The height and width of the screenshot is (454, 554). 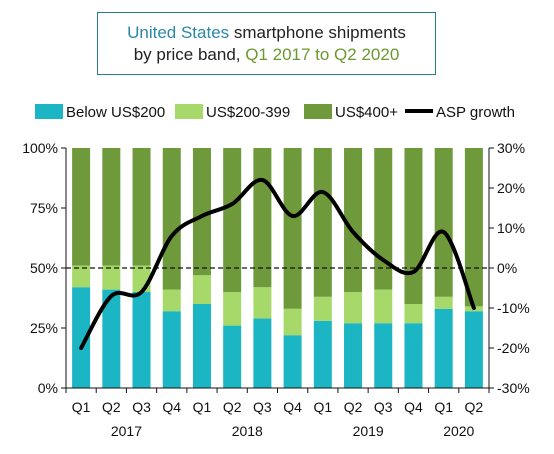 What do you see at coordinates (366, 112) in the screenshot?
I see `legend-label-high: US$400+` at bounding box center [366, 112].